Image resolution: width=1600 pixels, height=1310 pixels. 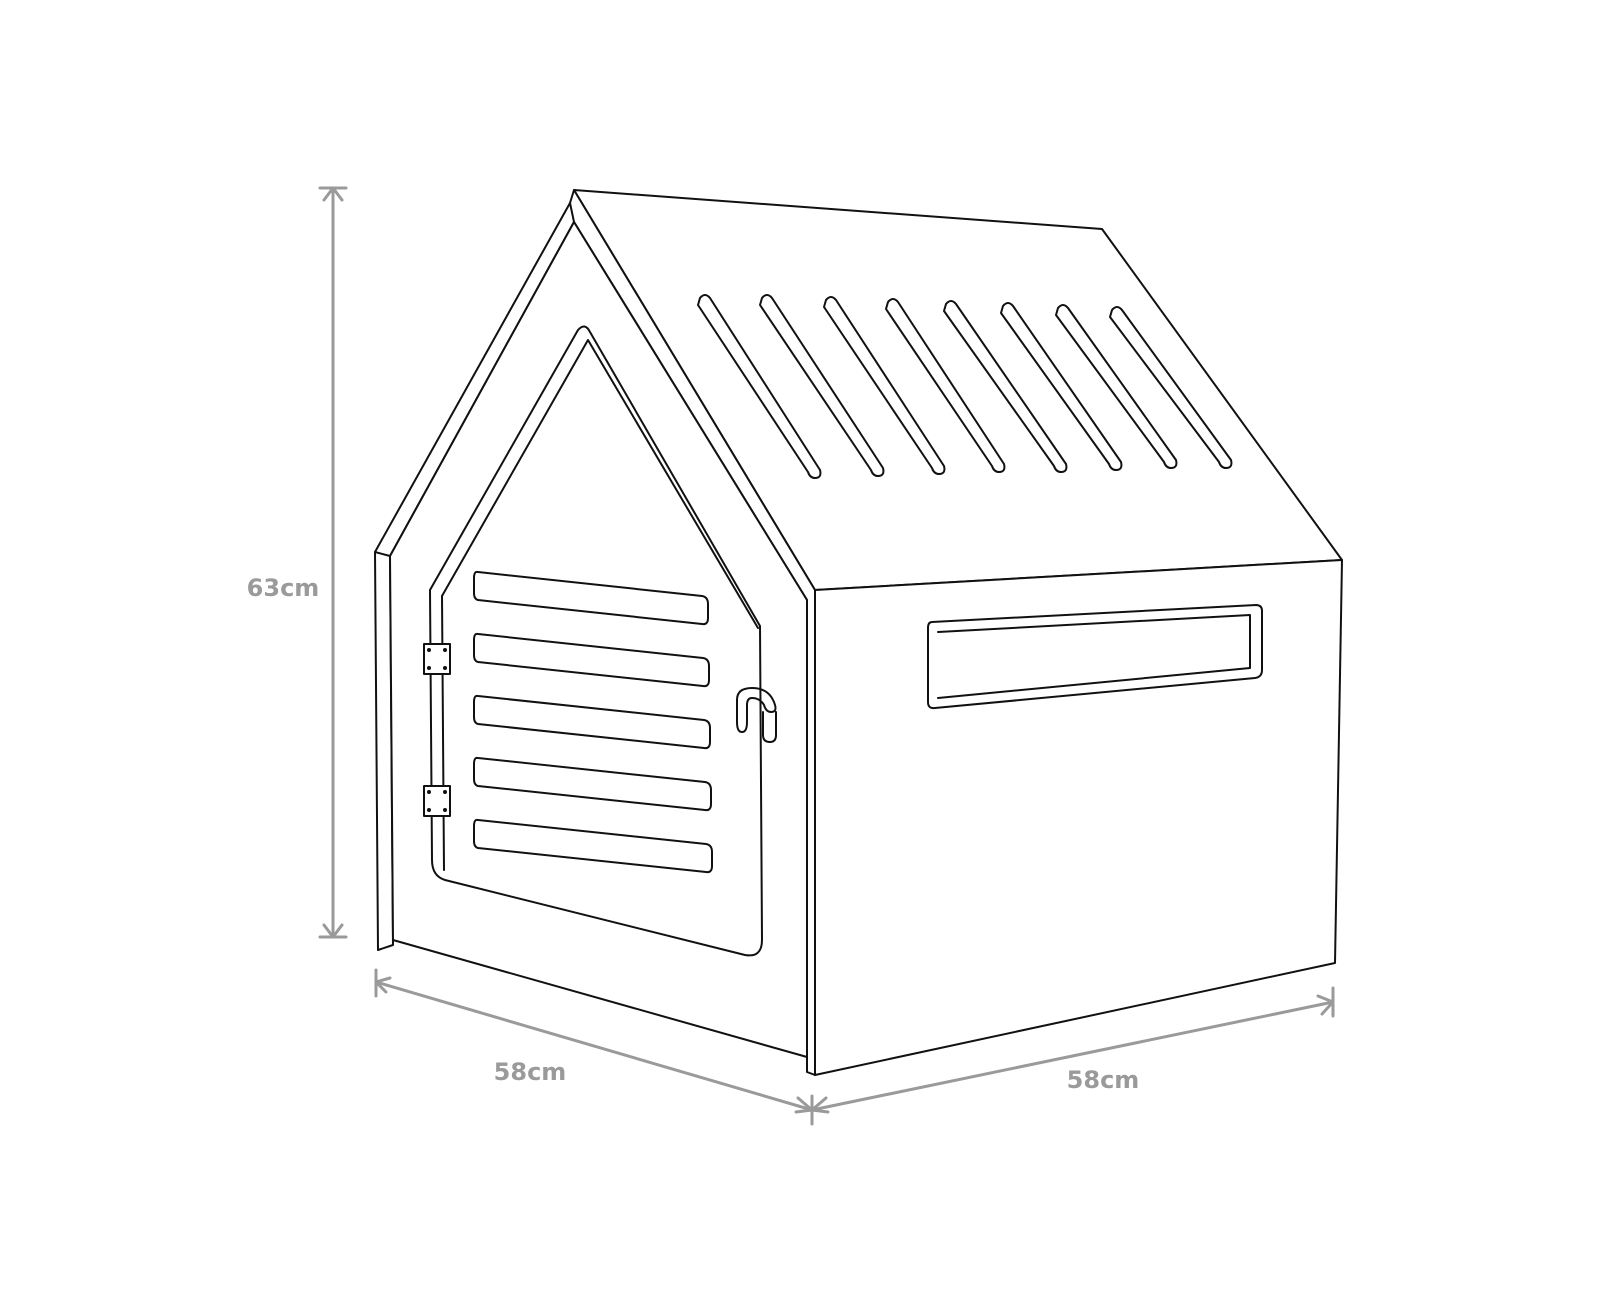 What do you see at coordinates (593, 722) in the screenshot?
I see `door-slats` at bounding box center [593, 722].